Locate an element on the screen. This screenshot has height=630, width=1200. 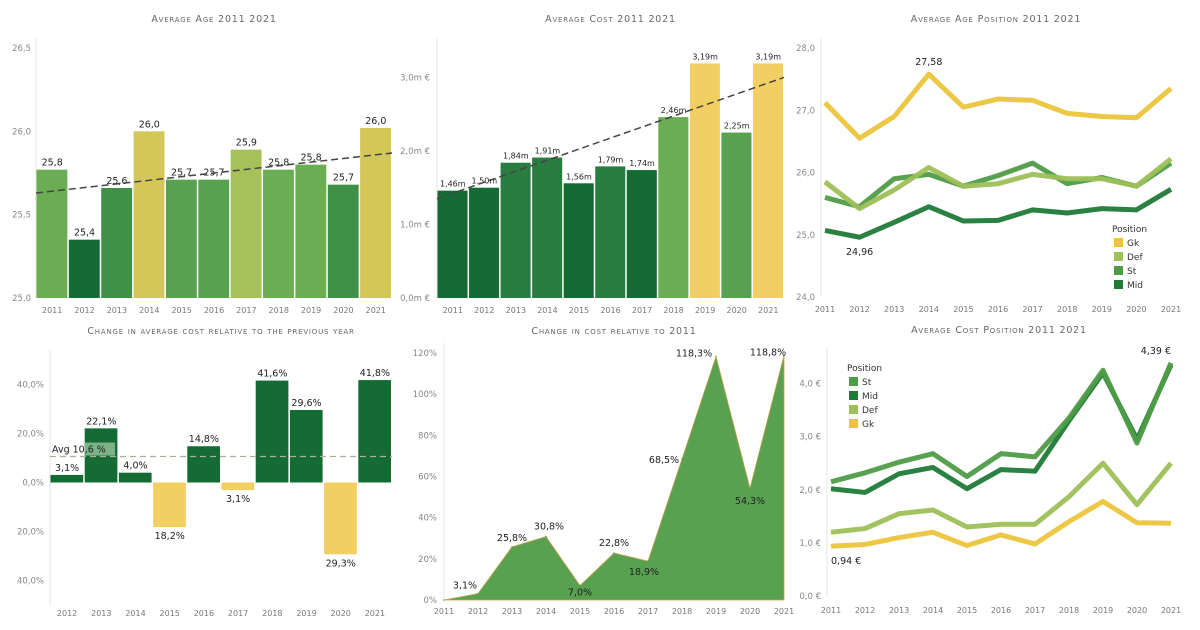
average-label-background is located at coordinates (100, 449).